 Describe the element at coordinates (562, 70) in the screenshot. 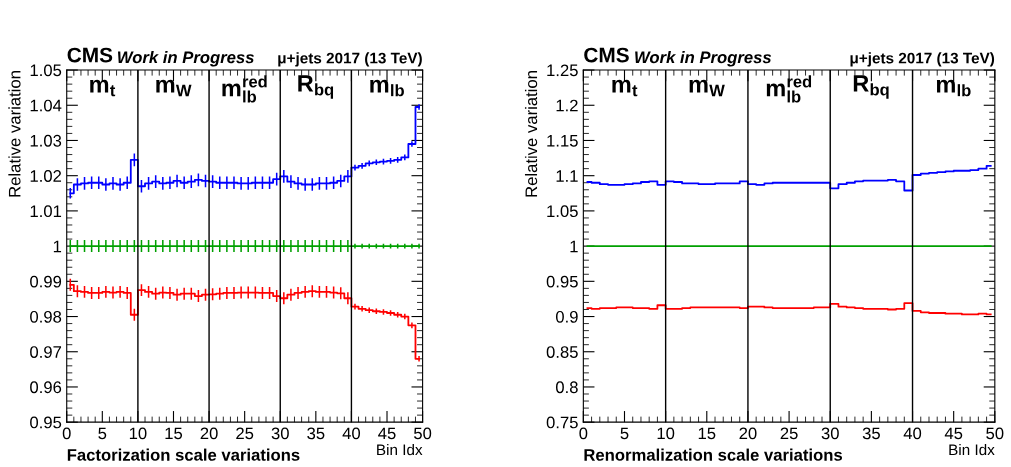

I see `y-tick-label: 1.25` at that location.